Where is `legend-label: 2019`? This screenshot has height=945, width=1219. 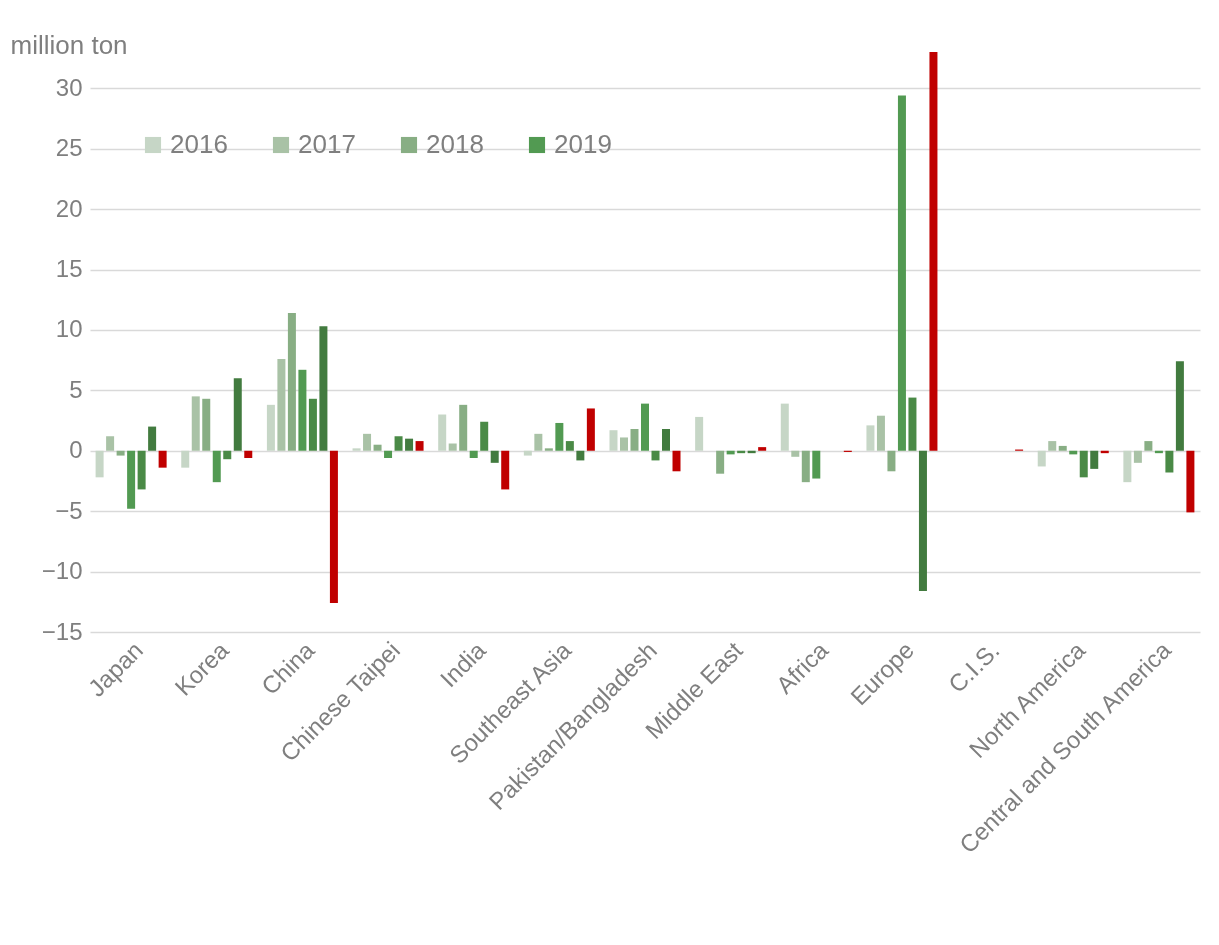 legend-label: 2019 is located at coordinates (583, 144).